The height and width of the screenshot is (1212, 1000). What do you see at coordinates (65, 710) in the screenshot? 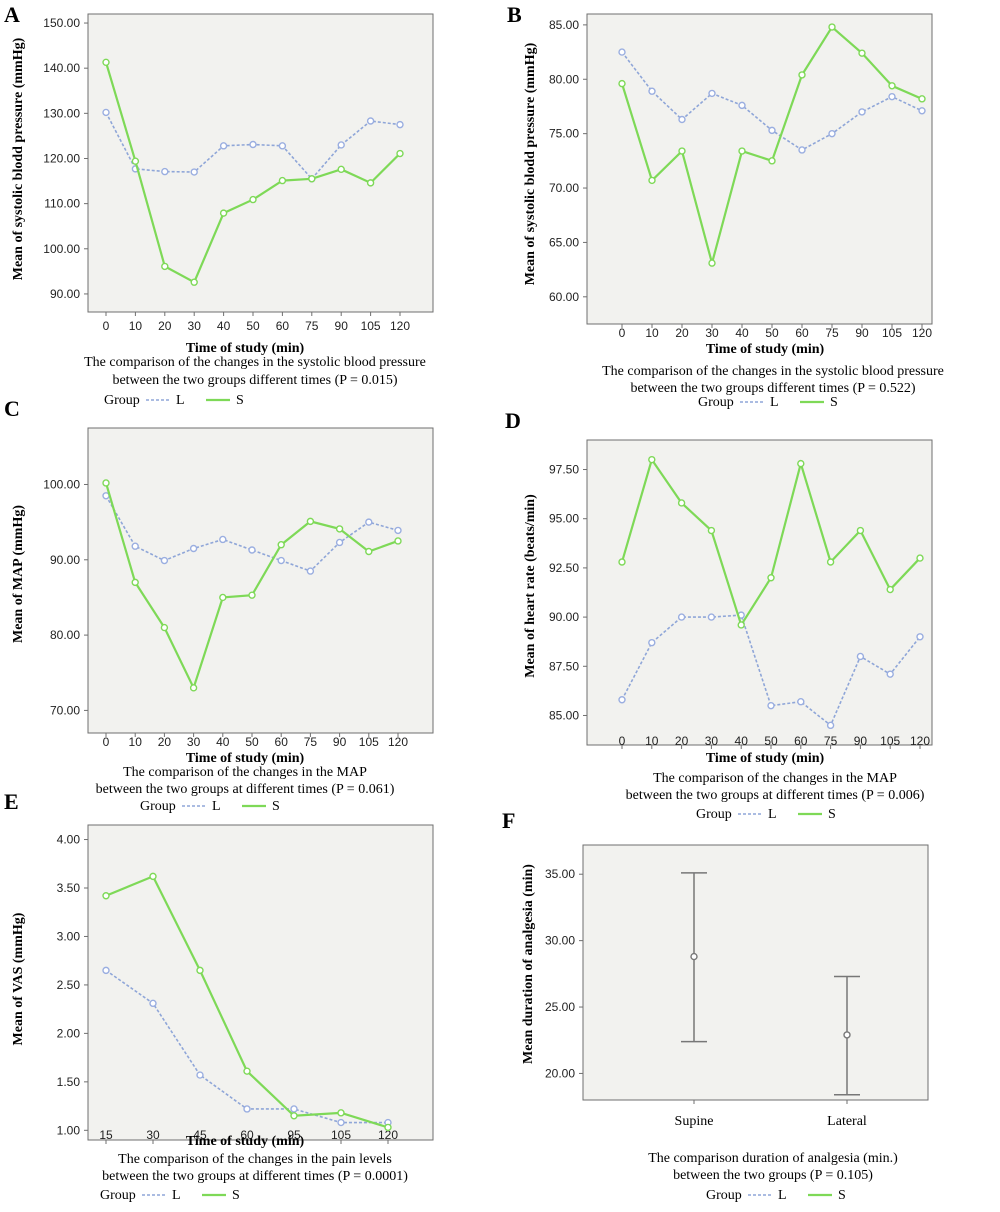
I see `y-tick-label: 70.00` at bounding box center [65, 710].